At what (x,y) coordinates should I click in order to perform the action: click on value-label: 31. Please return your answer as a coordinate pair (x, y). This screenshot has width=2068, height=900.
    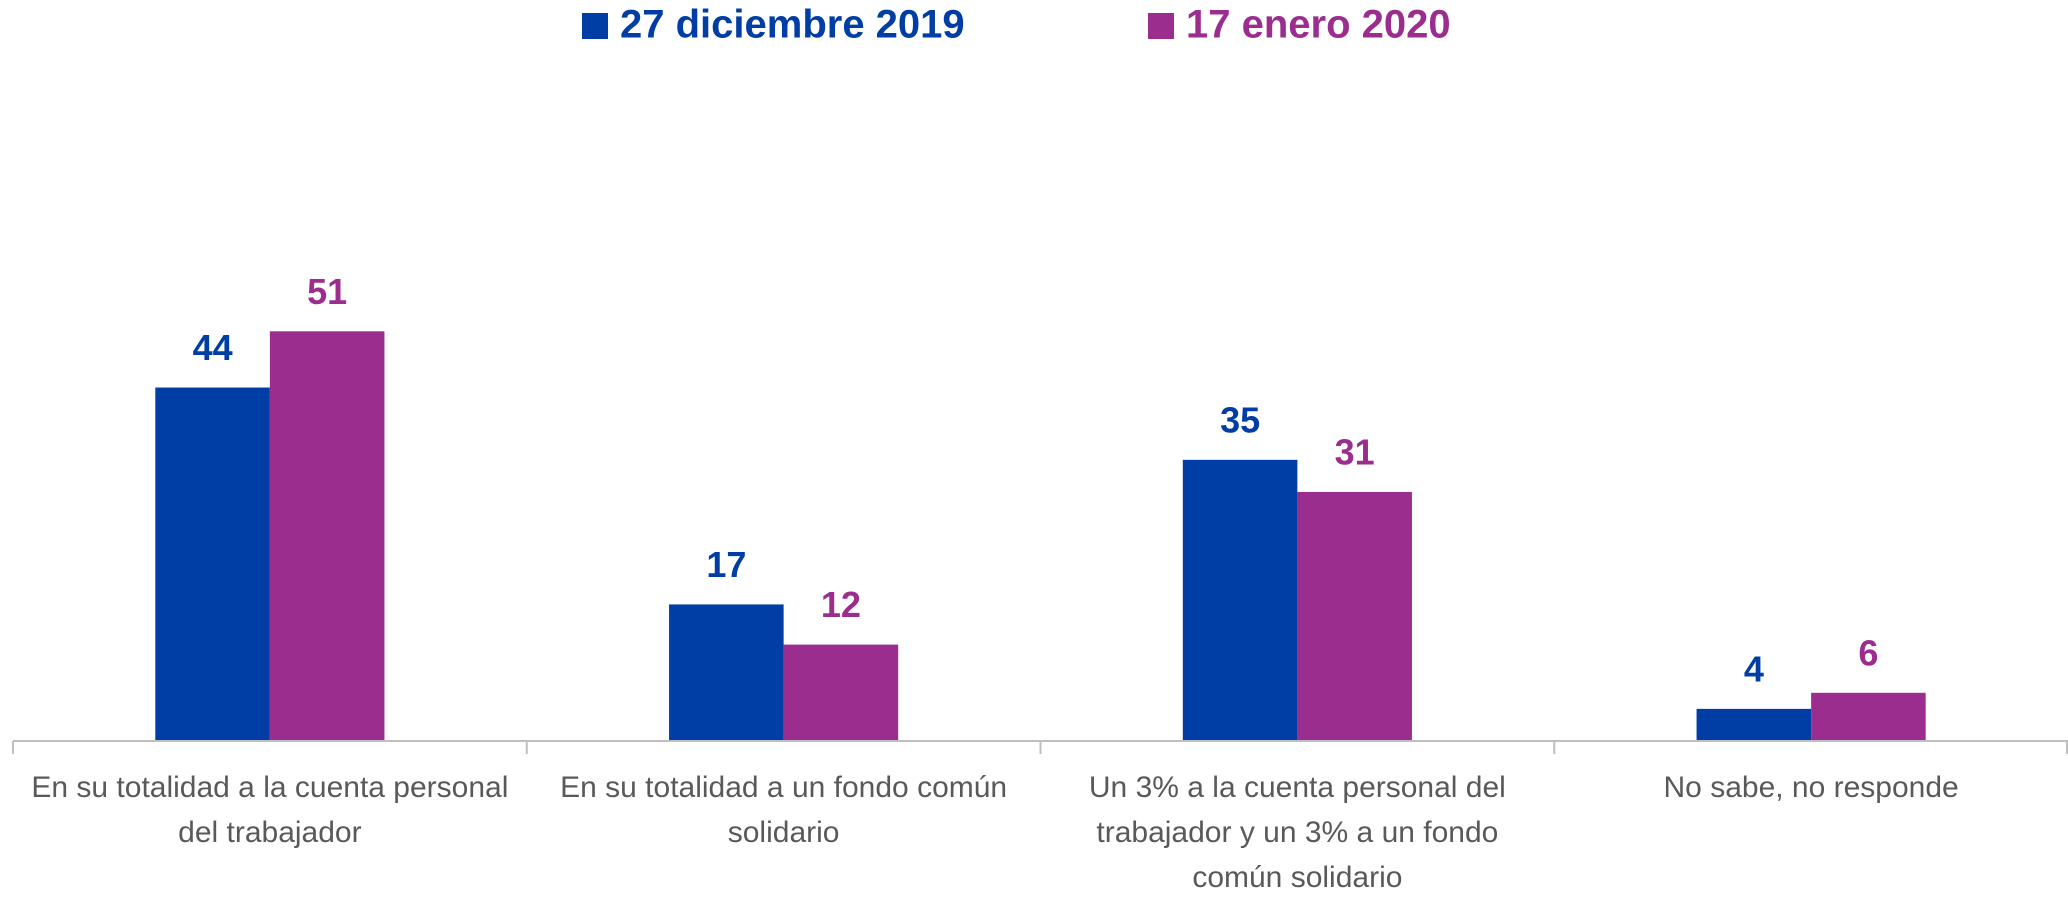
    Looking at the image, I should click on (1355, 451).